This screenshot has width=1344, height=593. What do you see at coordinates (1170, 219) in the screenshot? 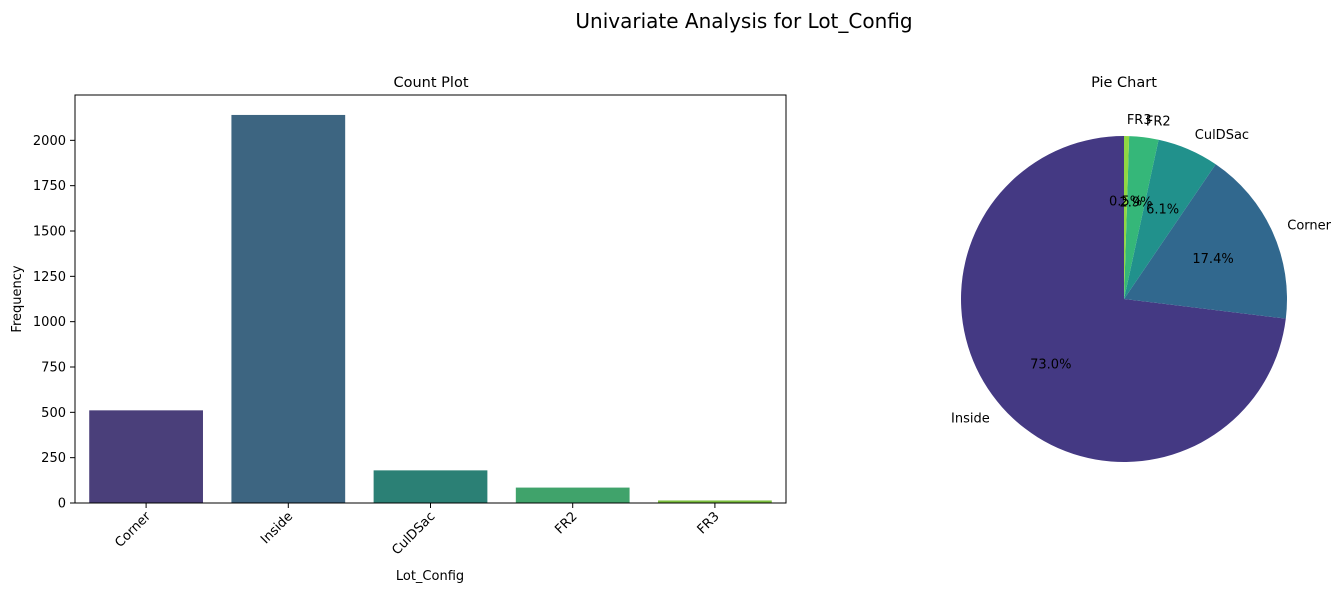
I see `pie-slice-culdsac` at bounding box center [1170, 219].